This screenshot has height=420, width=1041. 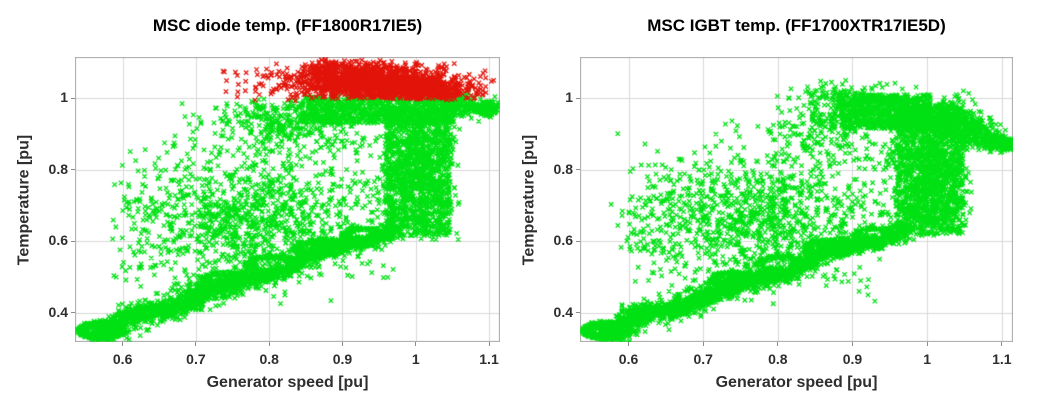 What do you see at coordinates (287, 25) in the screenshot?
I see `chart-title-diode: MSC diode temp. (FF1800R17IE5)` at bounding box center [287, 25].